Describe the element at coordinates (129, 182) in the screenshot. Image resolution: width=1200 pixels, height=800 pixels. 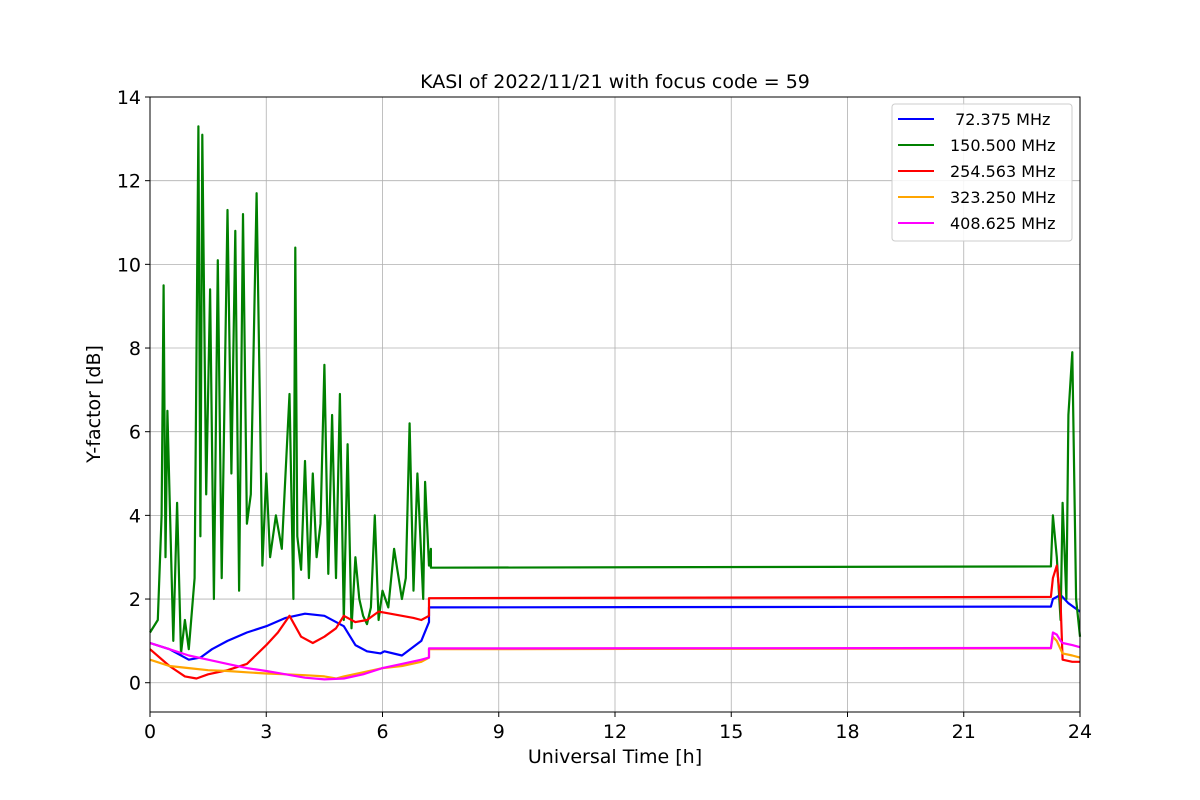
I see `y-tick-label: 12` at that location.